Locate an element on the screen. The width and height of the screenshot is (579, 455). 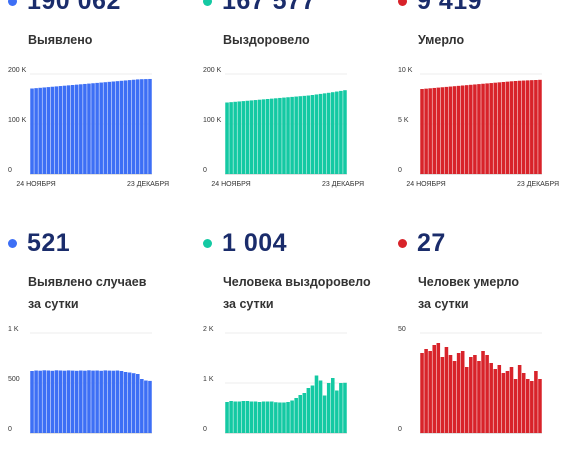
stat-label: Умерло is located at coordinates (441, 40).